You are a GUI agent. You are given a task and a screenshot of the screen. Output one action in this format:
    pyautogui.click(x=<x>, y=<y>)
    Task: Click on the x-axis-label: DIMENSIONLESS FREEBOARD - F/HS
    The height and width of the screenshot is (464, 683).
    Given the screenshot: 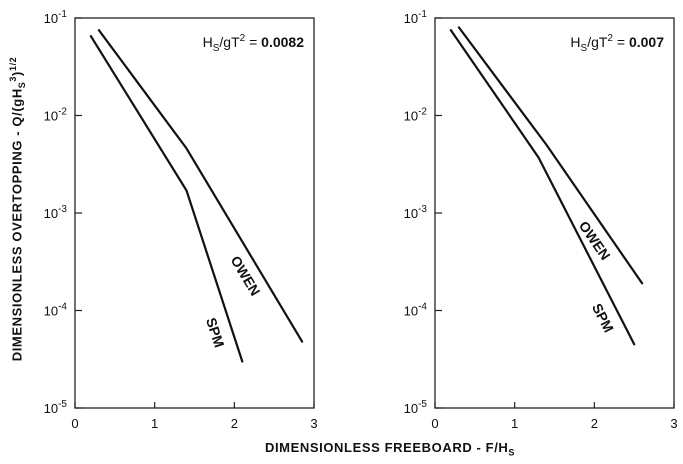 What is the action you would take?
    pyautogui.click(x=390, y=449)
    